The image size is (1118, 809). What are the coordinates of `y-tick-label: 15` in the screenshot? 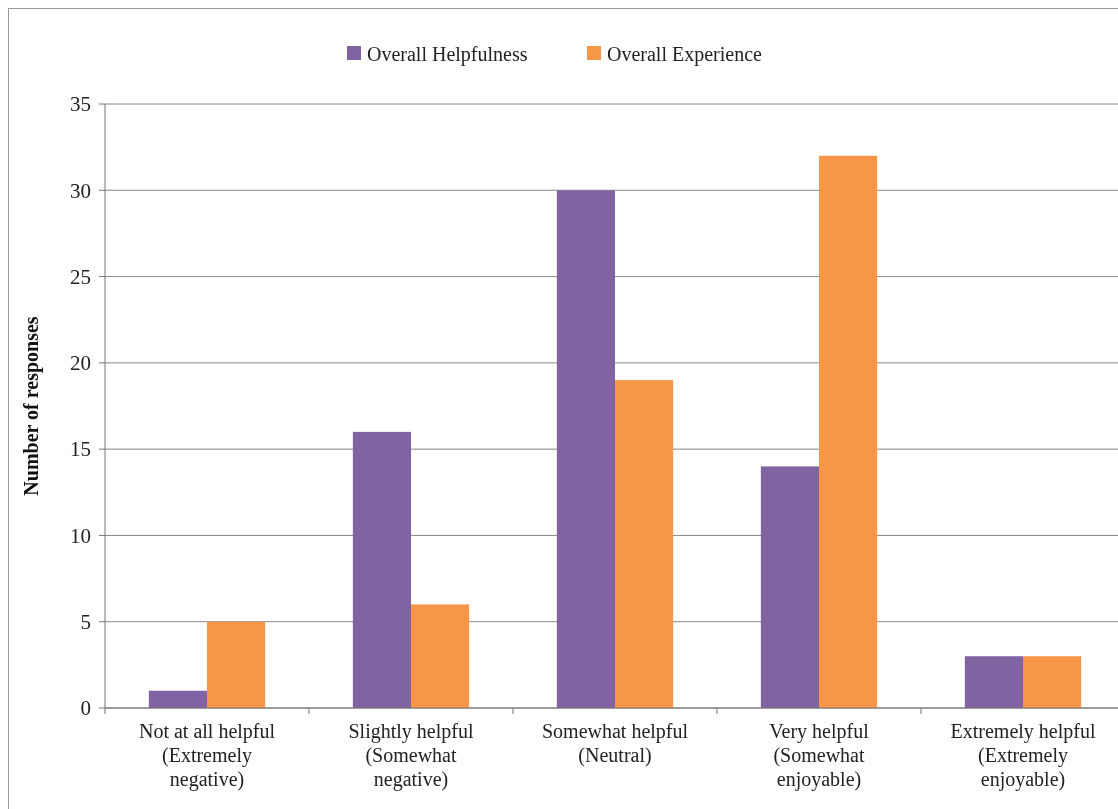 It's located at (80, 449).